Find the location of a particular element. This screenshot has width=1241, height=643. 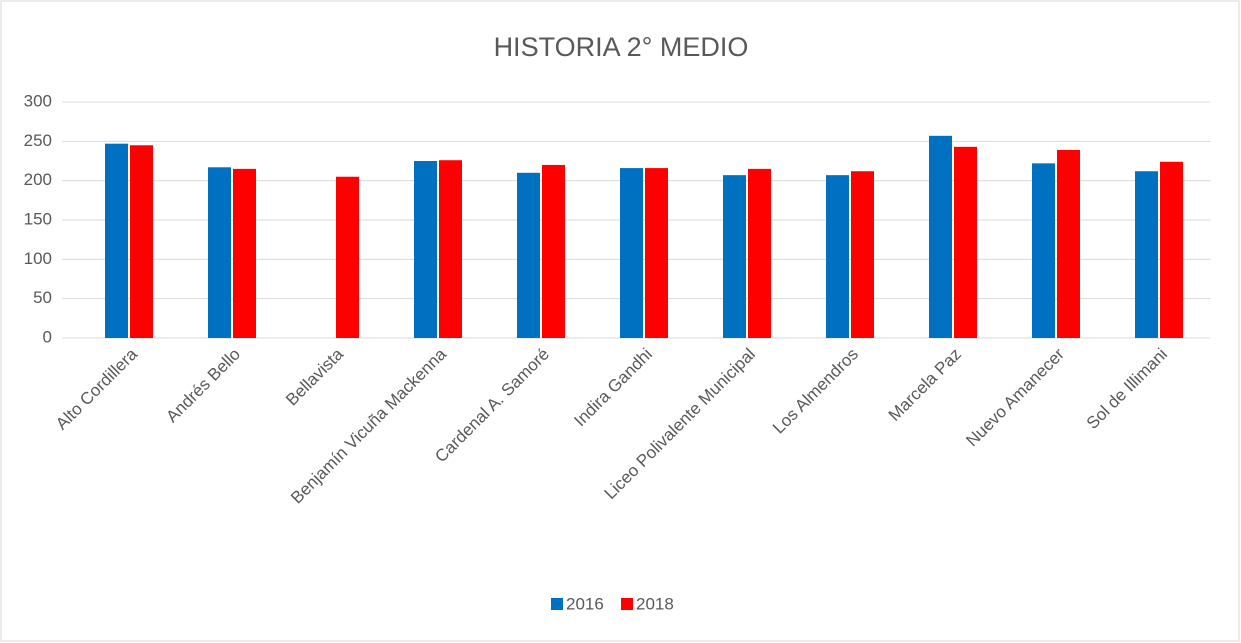

y-tick-label: 100 is located at coordinates (38, 258).